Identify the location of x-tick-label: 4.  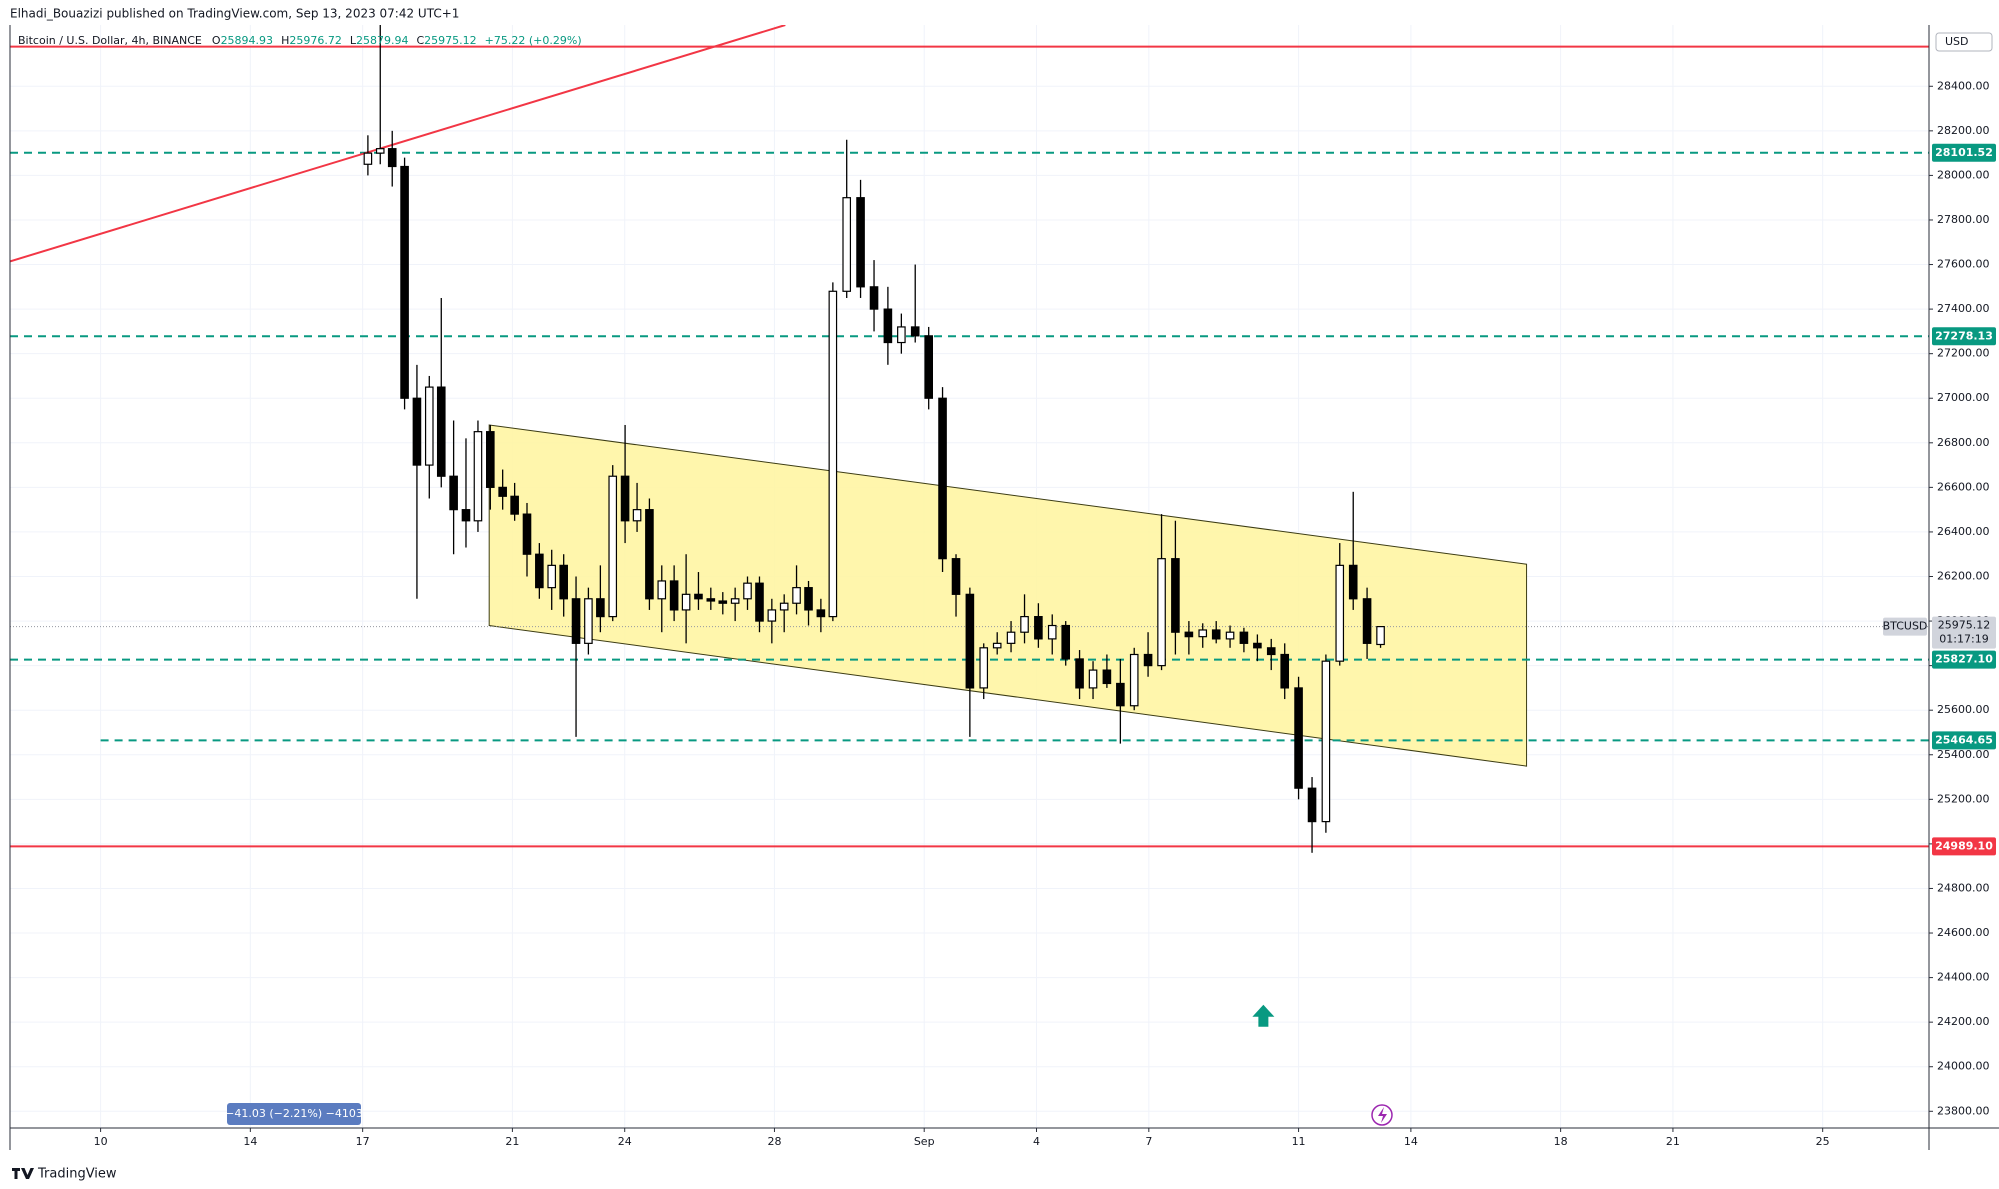
(1036, 1141).